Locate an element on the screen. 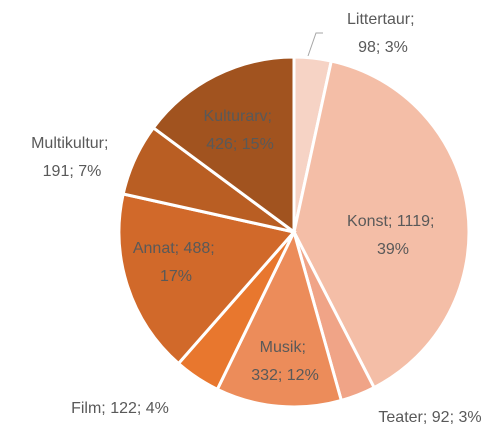 The width and height of the screenshot is (501, 430). label-line: 98; 3% is located at coordinates (383, 47).